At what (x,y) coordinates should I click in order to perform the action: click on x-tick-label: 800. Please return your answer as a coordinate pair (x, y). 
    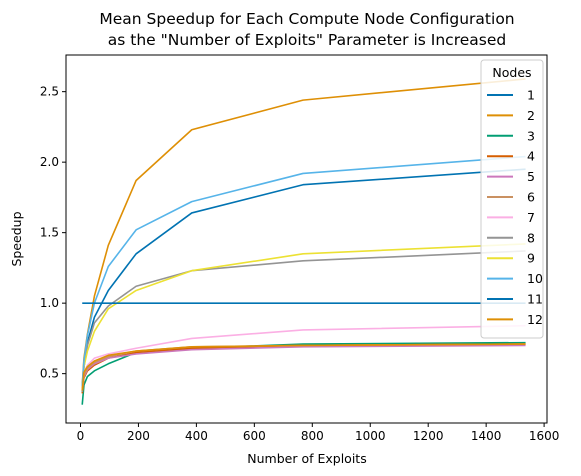
    Looking at the image, I should click on (312, 436).